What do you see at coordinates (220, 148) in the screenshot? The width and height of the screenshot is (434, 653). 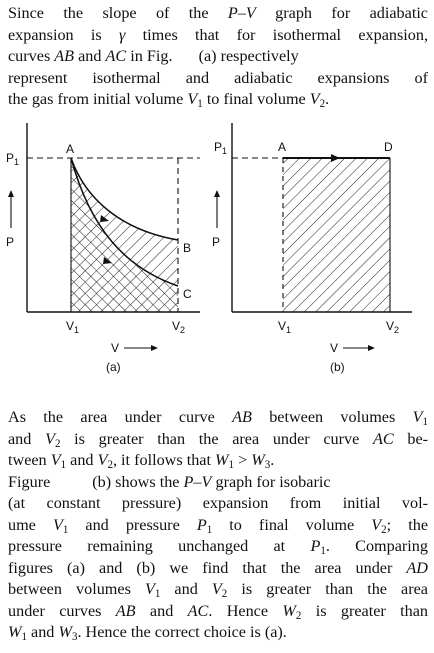 I see `p1-label-b: P1` at bounding box center [220, 148].